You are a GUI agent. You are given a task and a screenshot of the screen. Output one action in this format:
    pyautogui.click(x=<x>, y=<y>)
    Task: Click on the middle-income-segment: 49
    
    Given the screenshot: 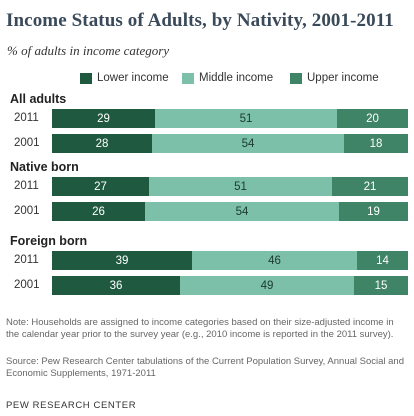 What is the action you would take?
    pyautogui.click(x=267, y=285)
    